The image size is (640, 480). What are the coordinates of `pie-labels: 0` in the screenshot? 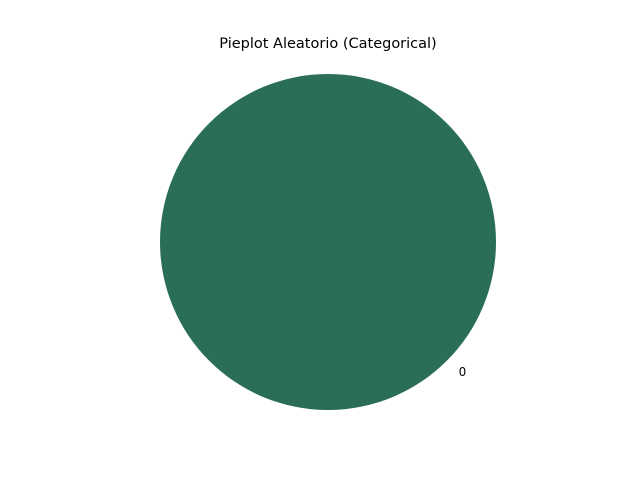 It's located at (463, 372).